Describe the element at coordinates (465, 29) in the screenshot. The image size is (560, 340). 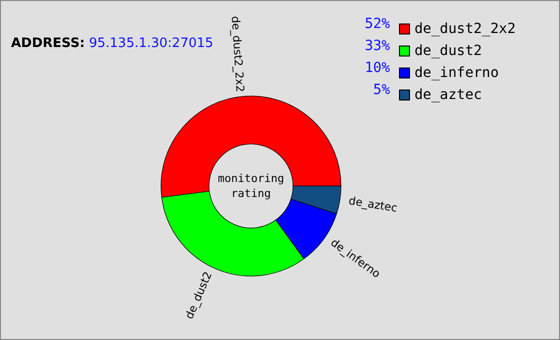
I see `legend-label: de_dust2_2x2` at that location.